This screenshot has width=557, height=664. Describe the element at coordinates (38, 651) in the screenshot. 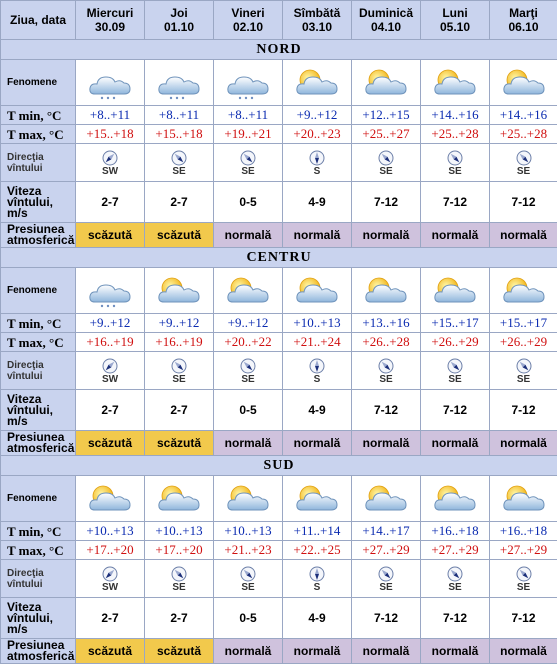

I see `row-label: Presiunea atmosferică` at that location.